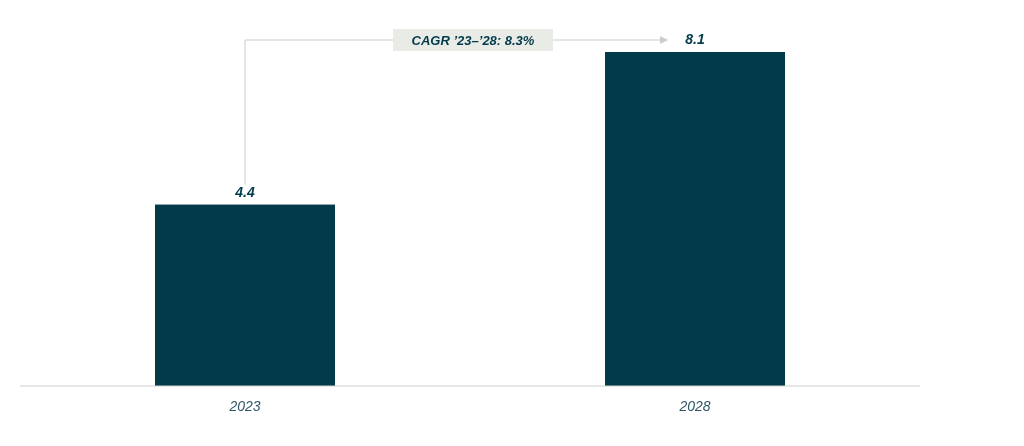  I want to click on data-label: 8.1, so click(695, 39).